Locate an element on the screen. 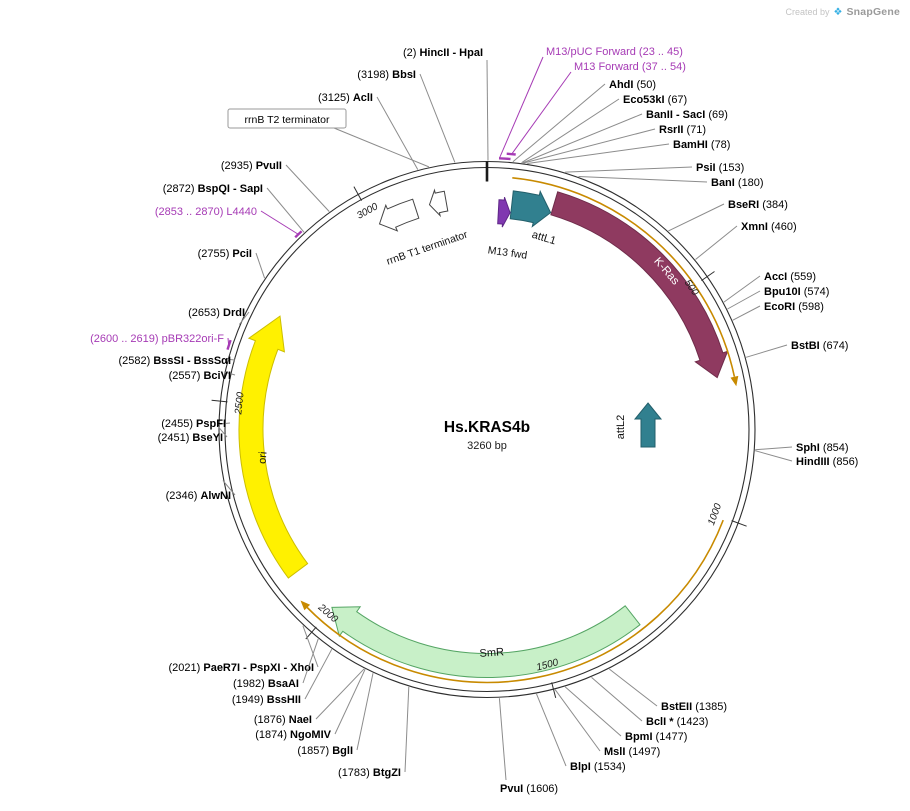 The width and height of the screenshot is (910, 811). callout-line-2653-drdi is located at coordinates (244, 318).